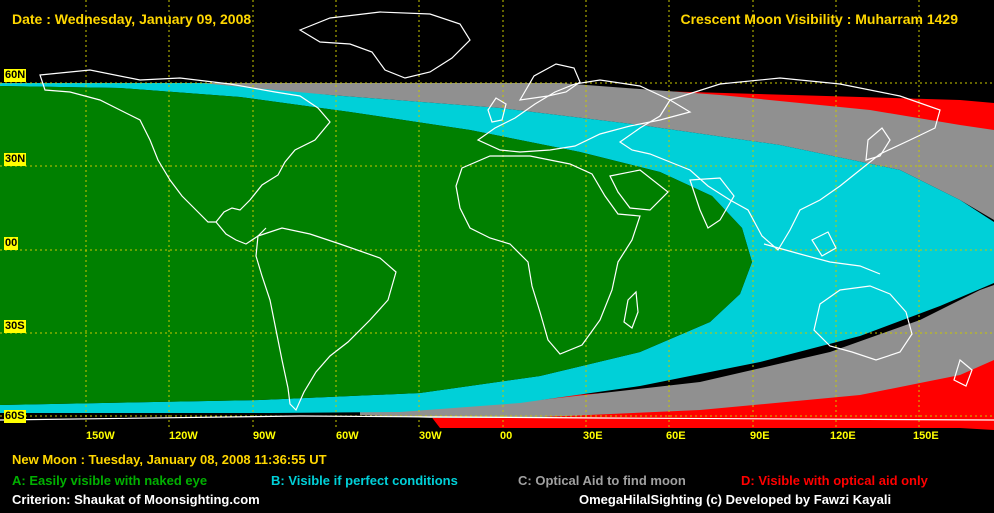  Describe the element at coordinates (430, 436) in the screenshot. I see `lon-label-30w: 30W` at that location.